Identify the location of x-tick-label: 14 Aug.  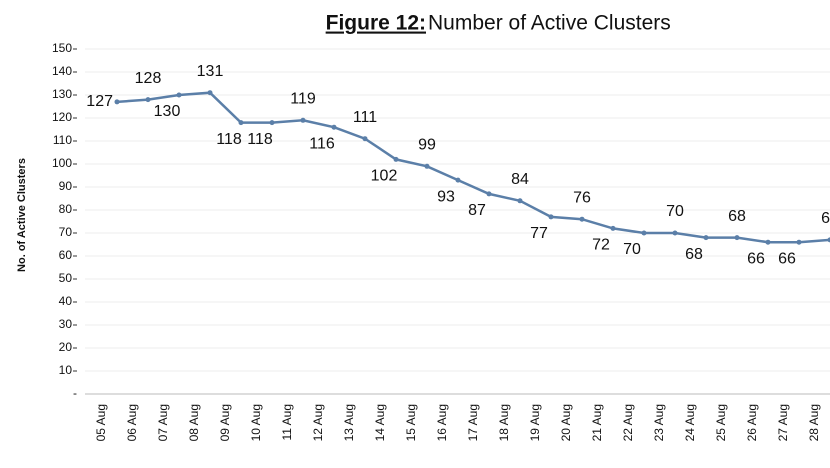
(380, 422).